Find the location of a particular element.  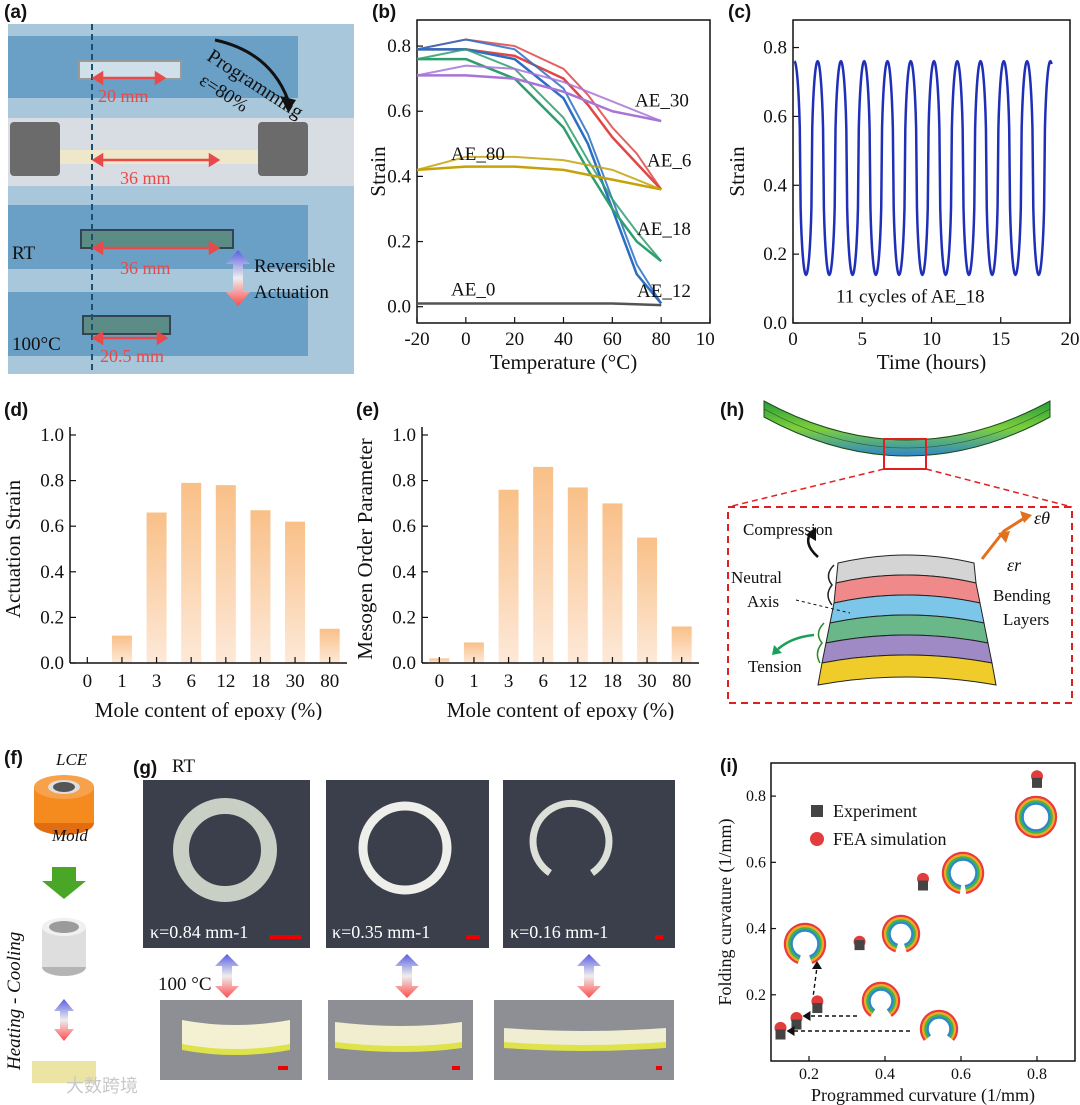

mold-label: Mold is located at coordinates (70, 835).